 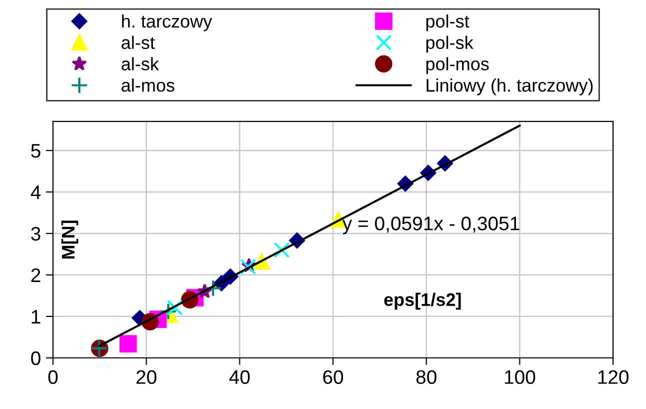 What do you see at coordinates (613, 377) in the screenshot?
I see `x-tick-label: 120` at bounding box center [613, 377].